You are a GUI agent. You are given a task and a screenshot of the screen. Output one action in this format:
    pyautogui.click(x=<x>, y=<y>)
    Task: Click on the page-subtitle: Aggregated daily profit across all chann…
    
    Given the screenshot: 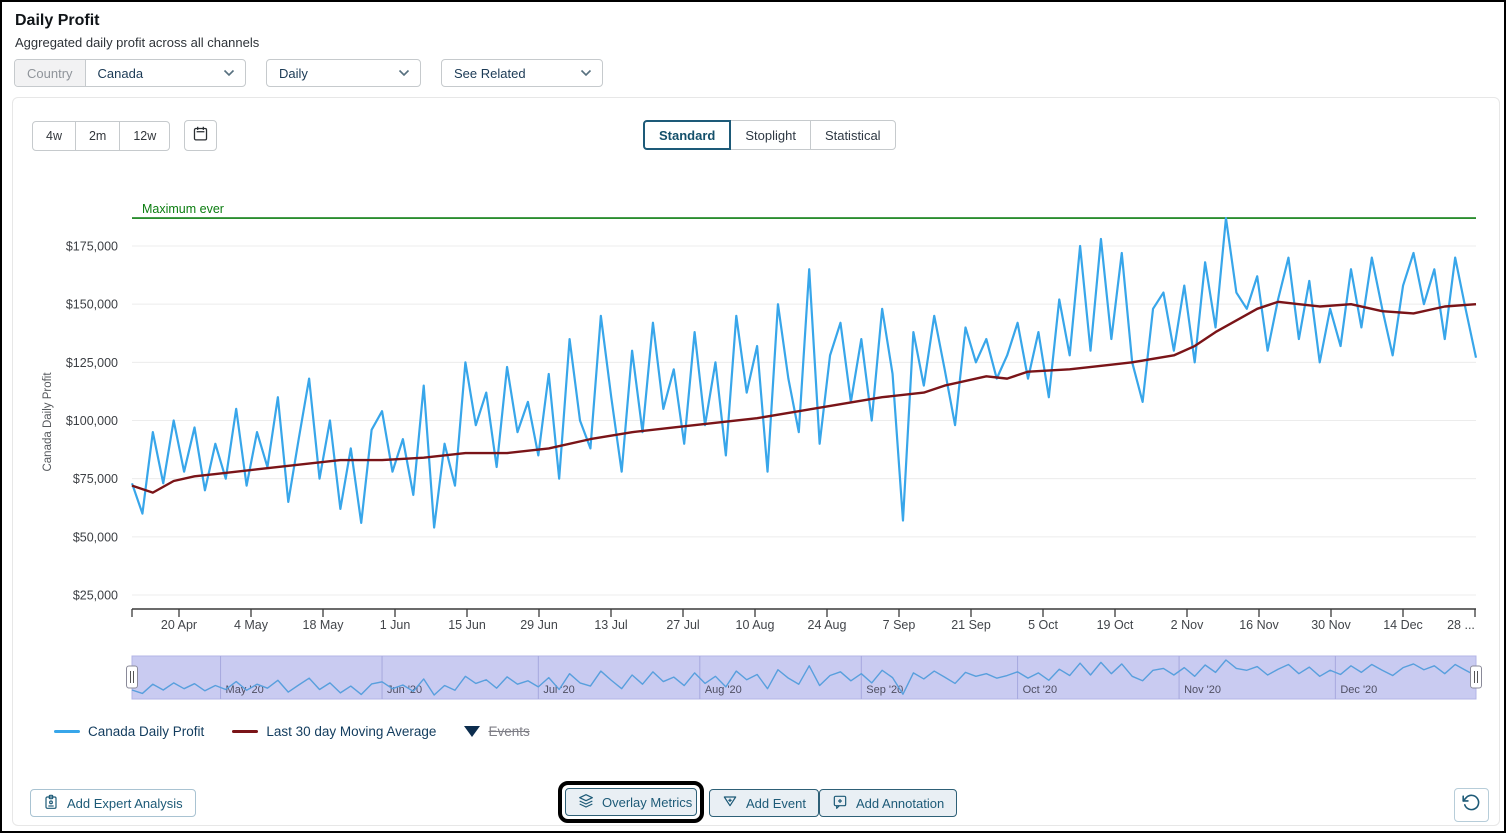 What is the action you would take?
    pyautogui.click(x=137, y=42)
    